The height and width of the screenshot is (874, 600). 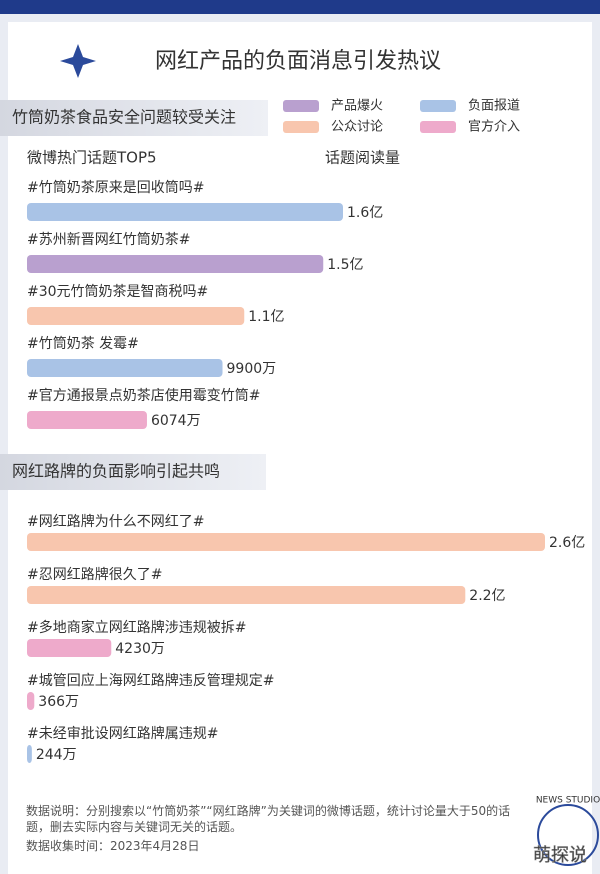 I want to click on legend-label: 产品爆火, so click(x=357, y=106).